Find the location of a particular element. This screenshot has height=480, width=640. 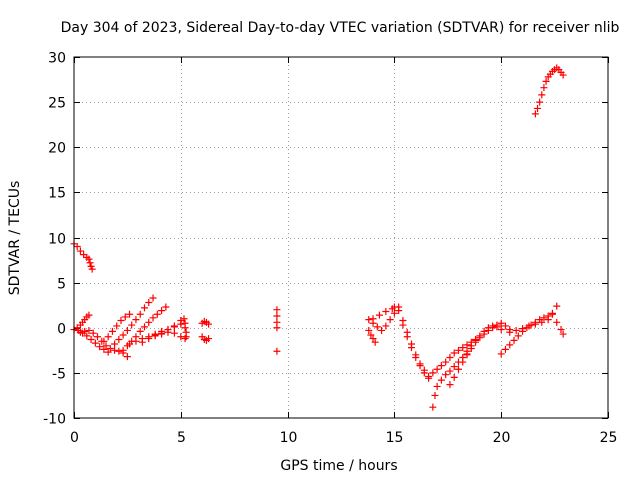

x-tick-label: 10 is located at coordinates (289, 438).